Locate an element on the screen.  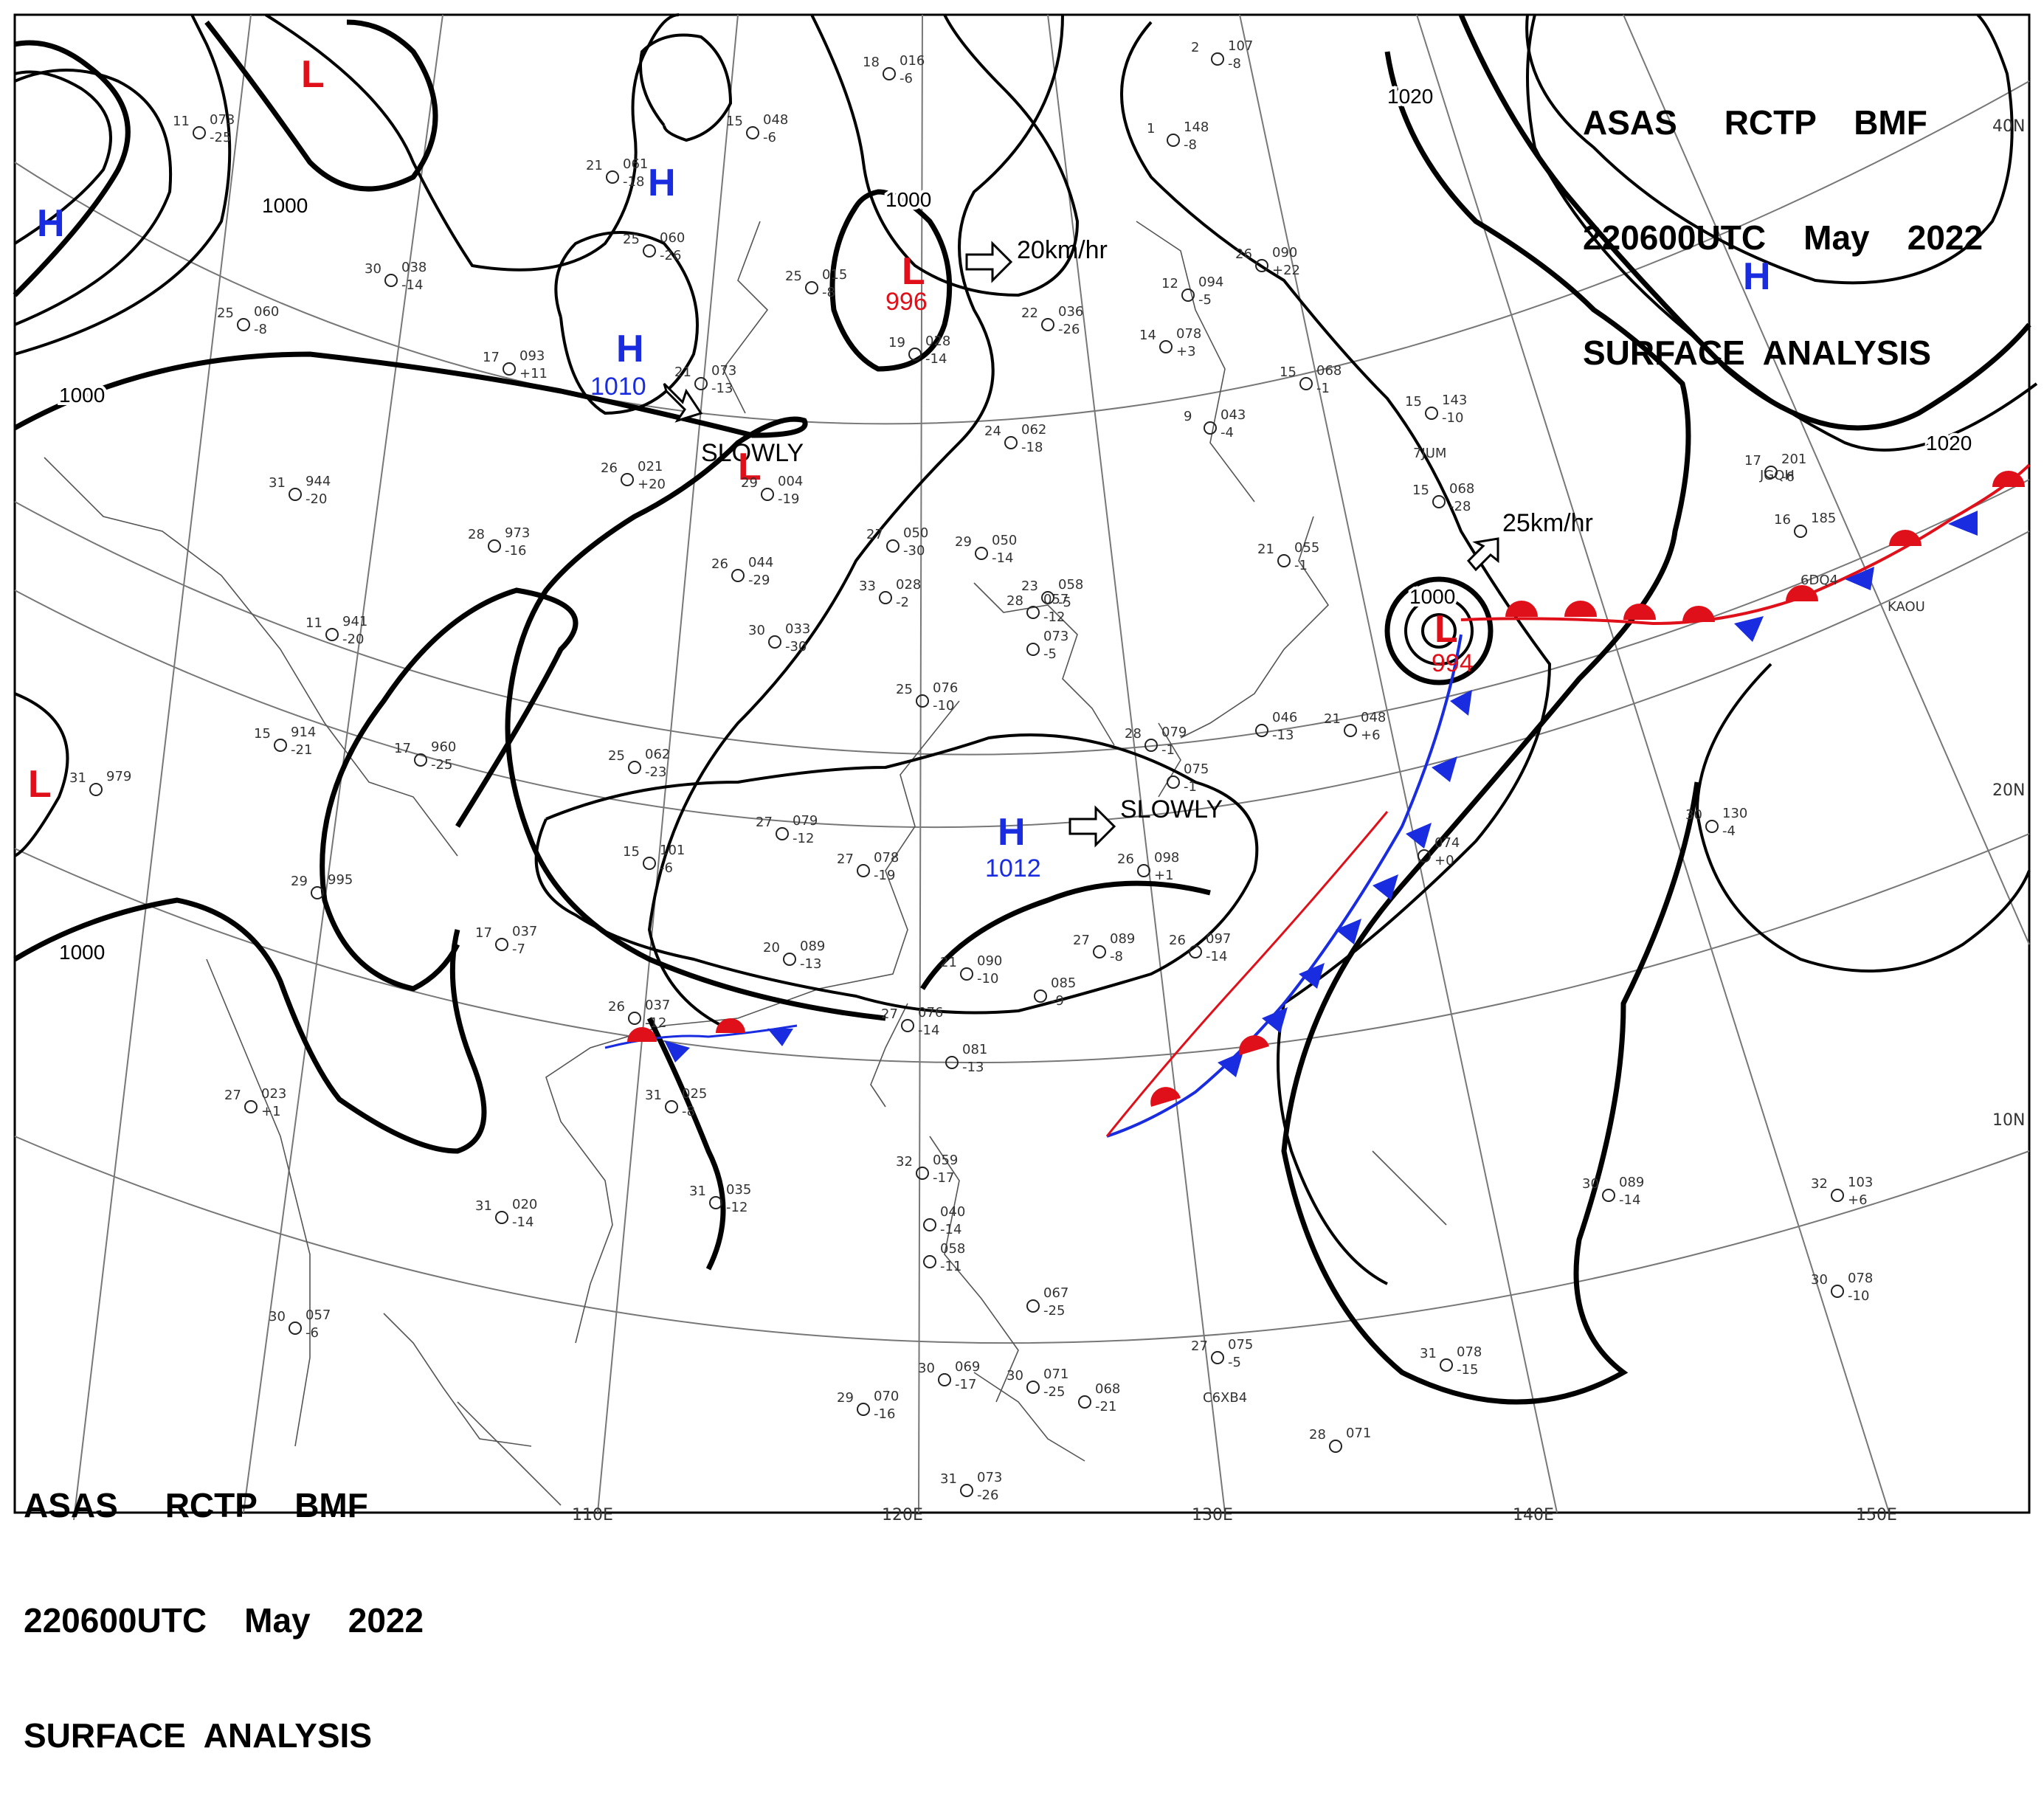
station-pressure: 076 is located at coordinates (946, 688).